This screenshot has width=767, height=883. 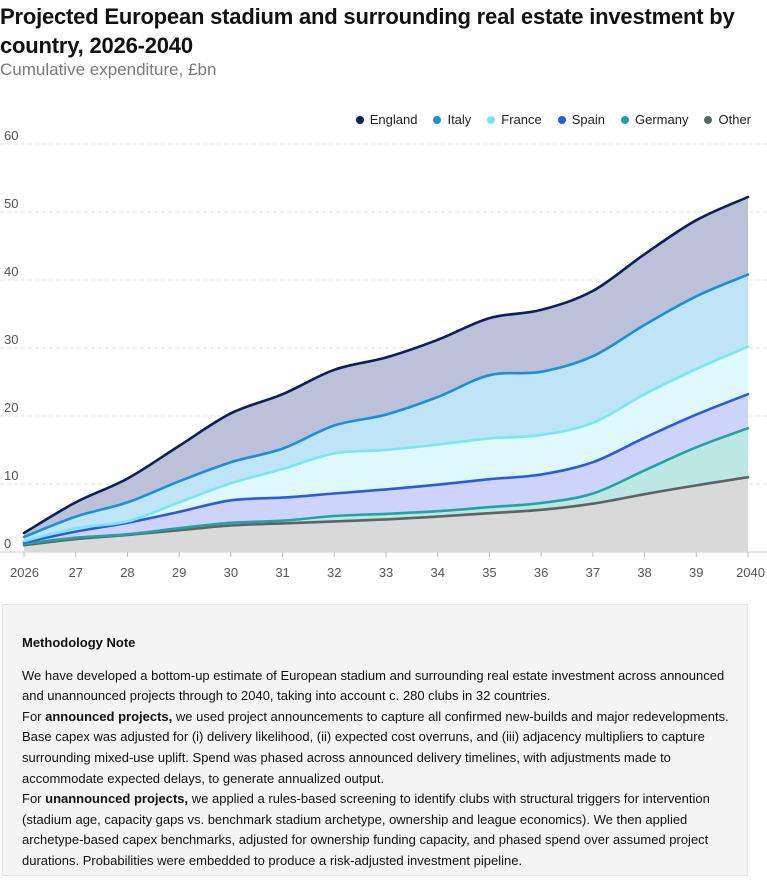 What do you see at coordinates (588, 119) in the screenshot?
I see `legend-label-spain: Spain` at bounding box center [588, 119].